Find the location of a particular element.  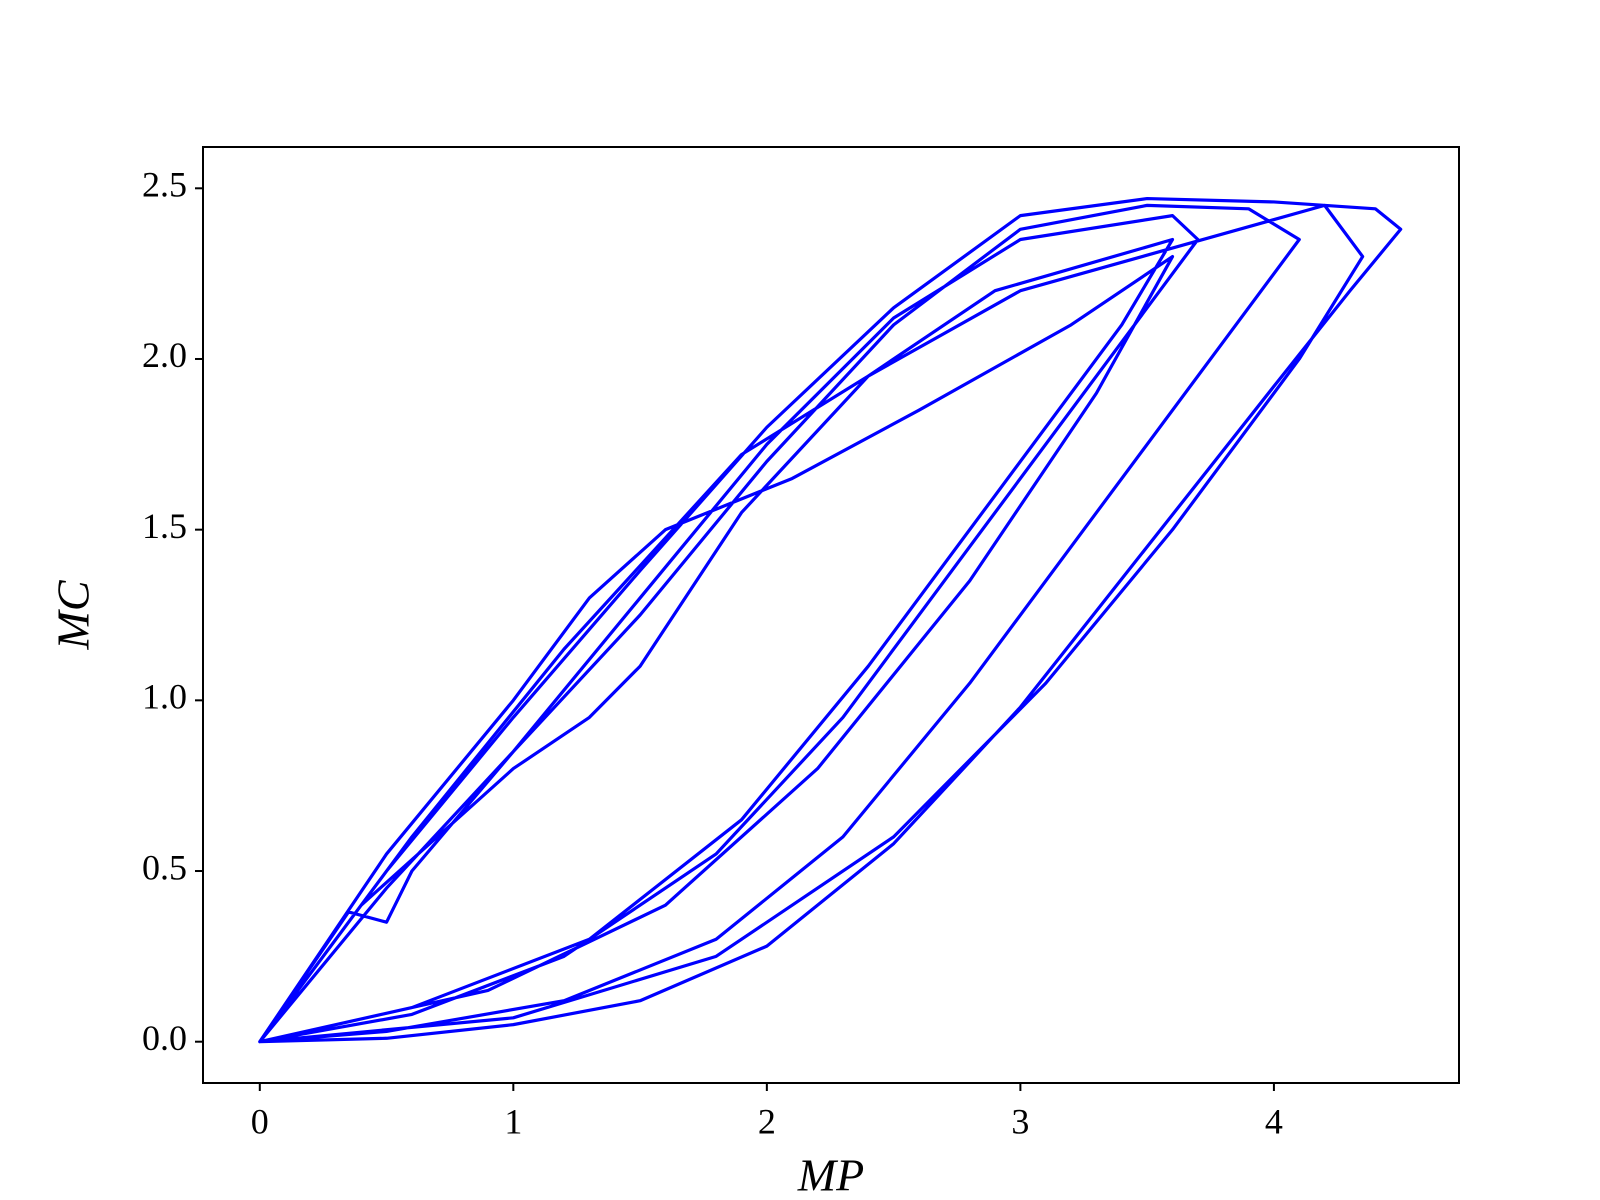

x-tick-label: 0 is located at coordinates (260, 1121).